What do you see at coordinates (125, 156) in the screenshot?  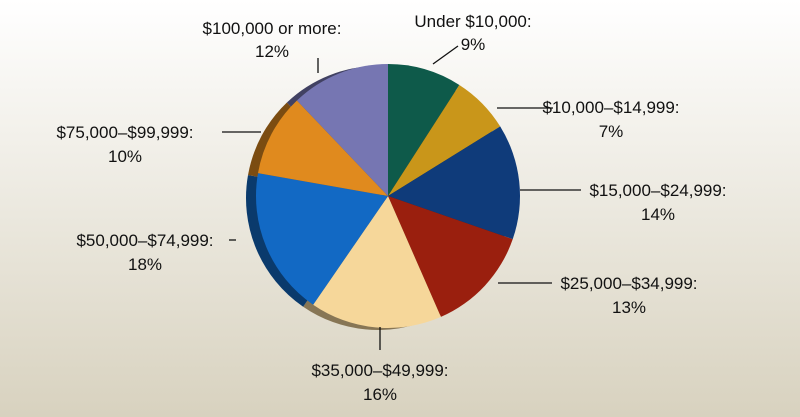 I see `slice-value-label: 10%` at bounding box center [125, 156].